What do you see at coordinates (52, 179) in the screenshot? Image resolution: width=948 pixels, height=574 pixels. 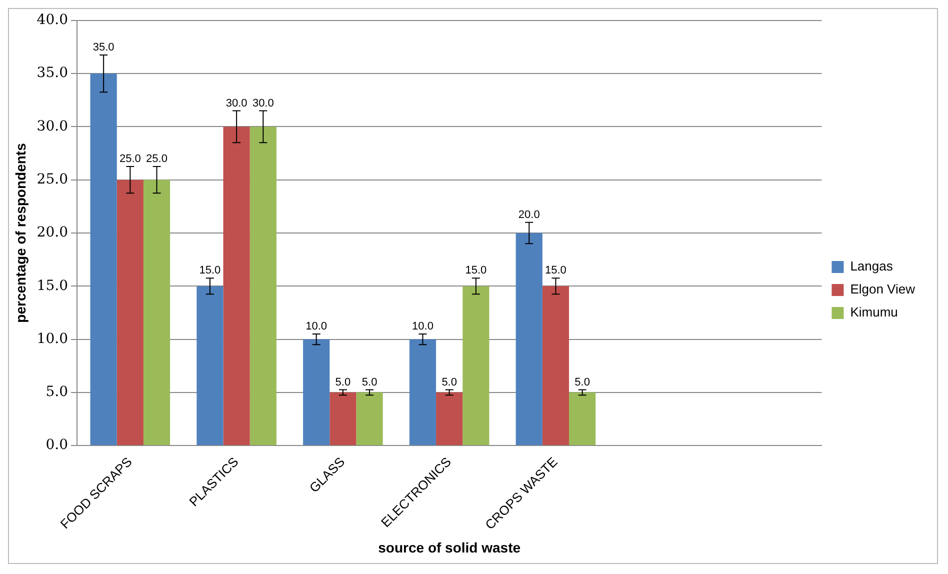 I see `y-tick-label: 25.0` at bounding box center [52, 179].